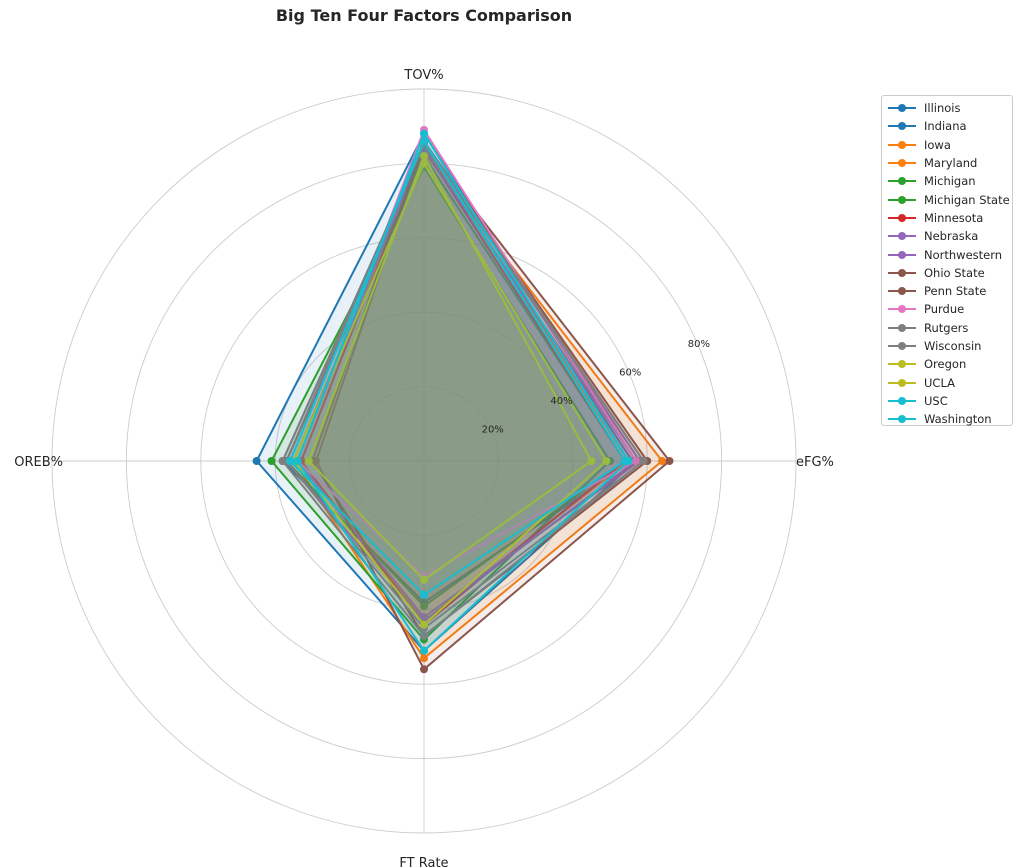 The height and width of the screenshot is (868, 1024). I want to click on legend-label: Oregon, so click(945, 364).